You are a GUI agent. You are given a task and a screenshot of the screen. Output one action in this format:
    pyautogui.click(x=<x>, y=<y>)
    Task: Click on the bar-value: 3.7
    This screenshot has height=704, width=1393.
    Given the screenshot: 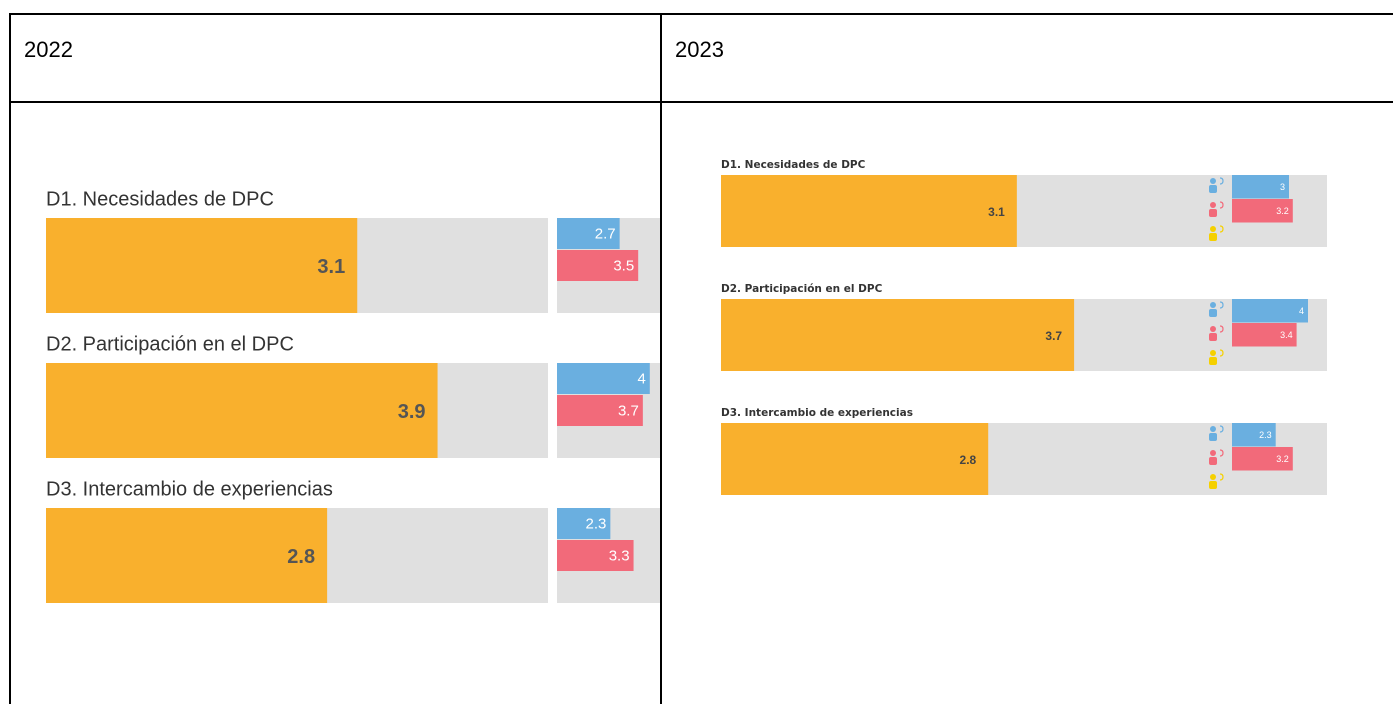 What is the action you would take?
    pyautogui.click(x=1053, y=336)
    